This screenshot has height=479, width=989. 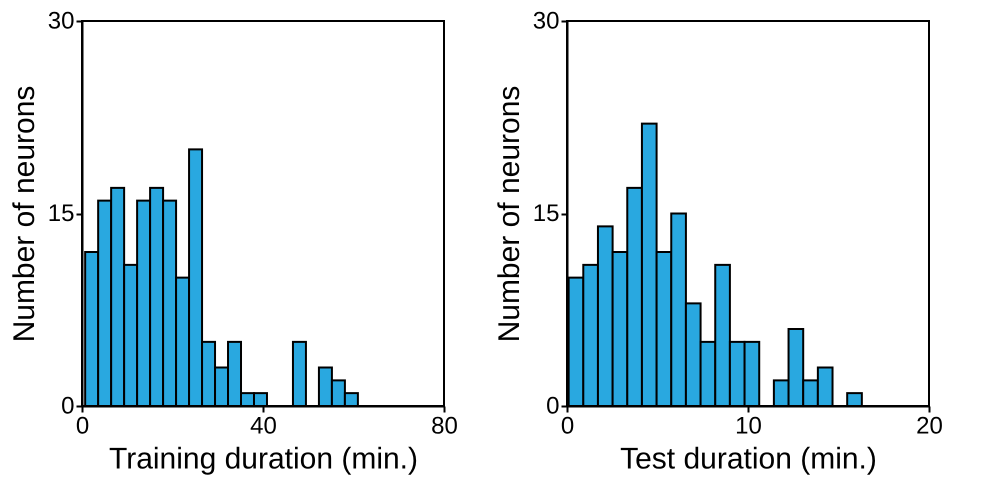 I want to click on x-tick-label: 20, so click(x=929, y=426).